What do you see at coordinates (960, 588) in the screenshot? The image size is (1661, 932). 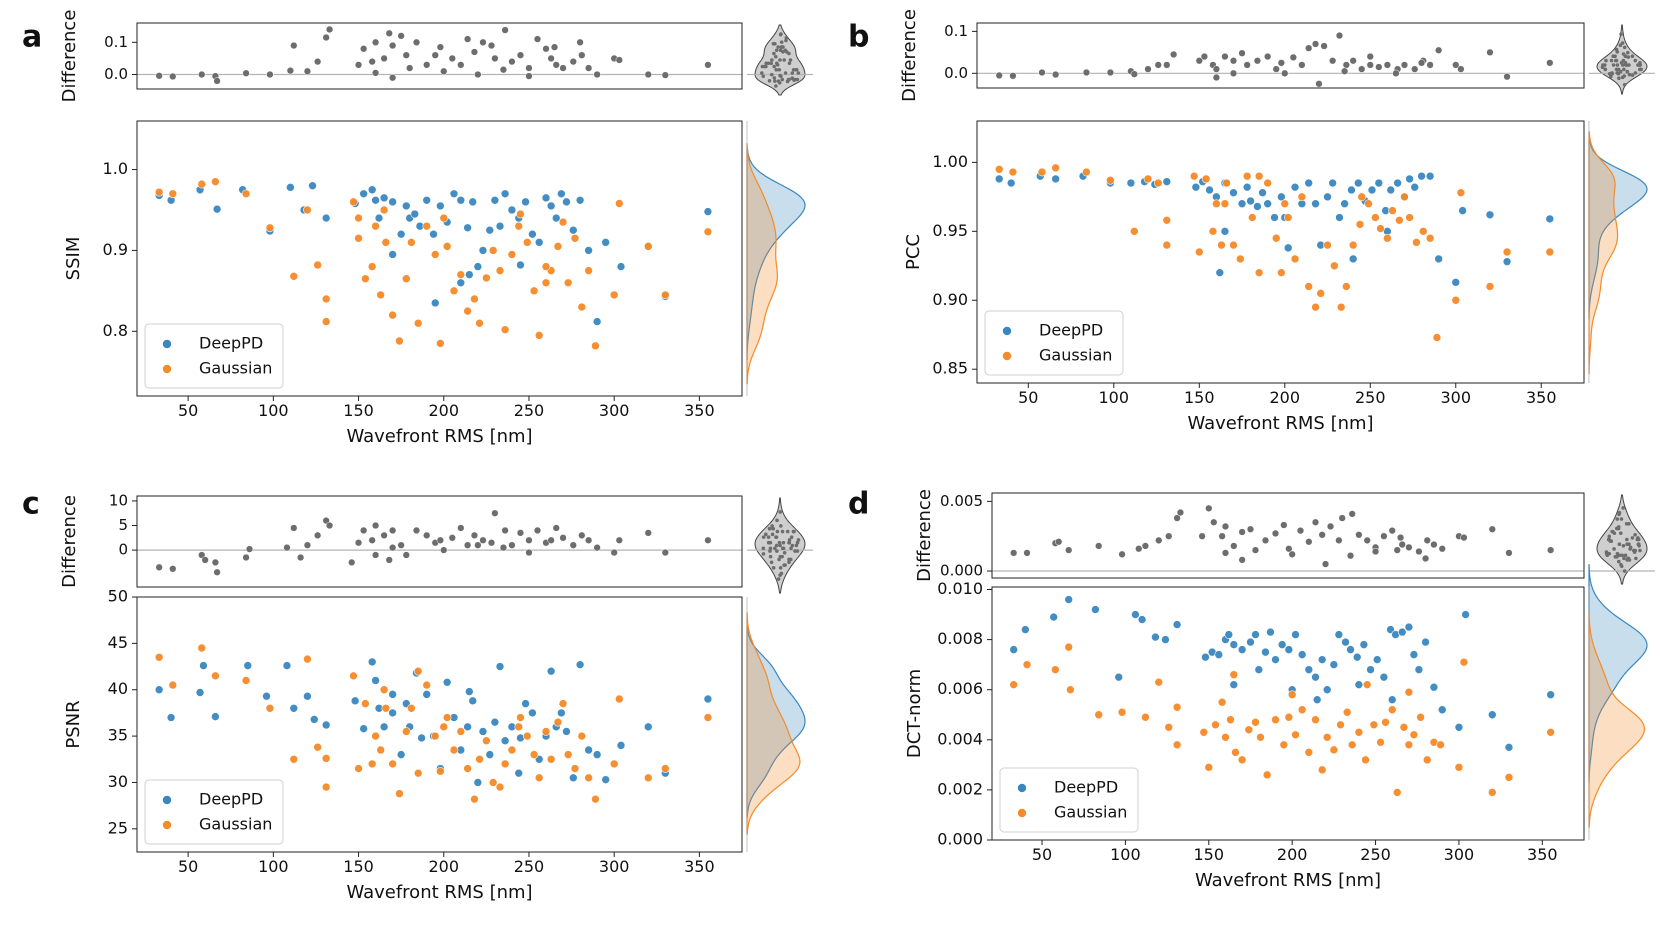 I see `y-tick-label: 0.010` at bounding box center [960, 588].